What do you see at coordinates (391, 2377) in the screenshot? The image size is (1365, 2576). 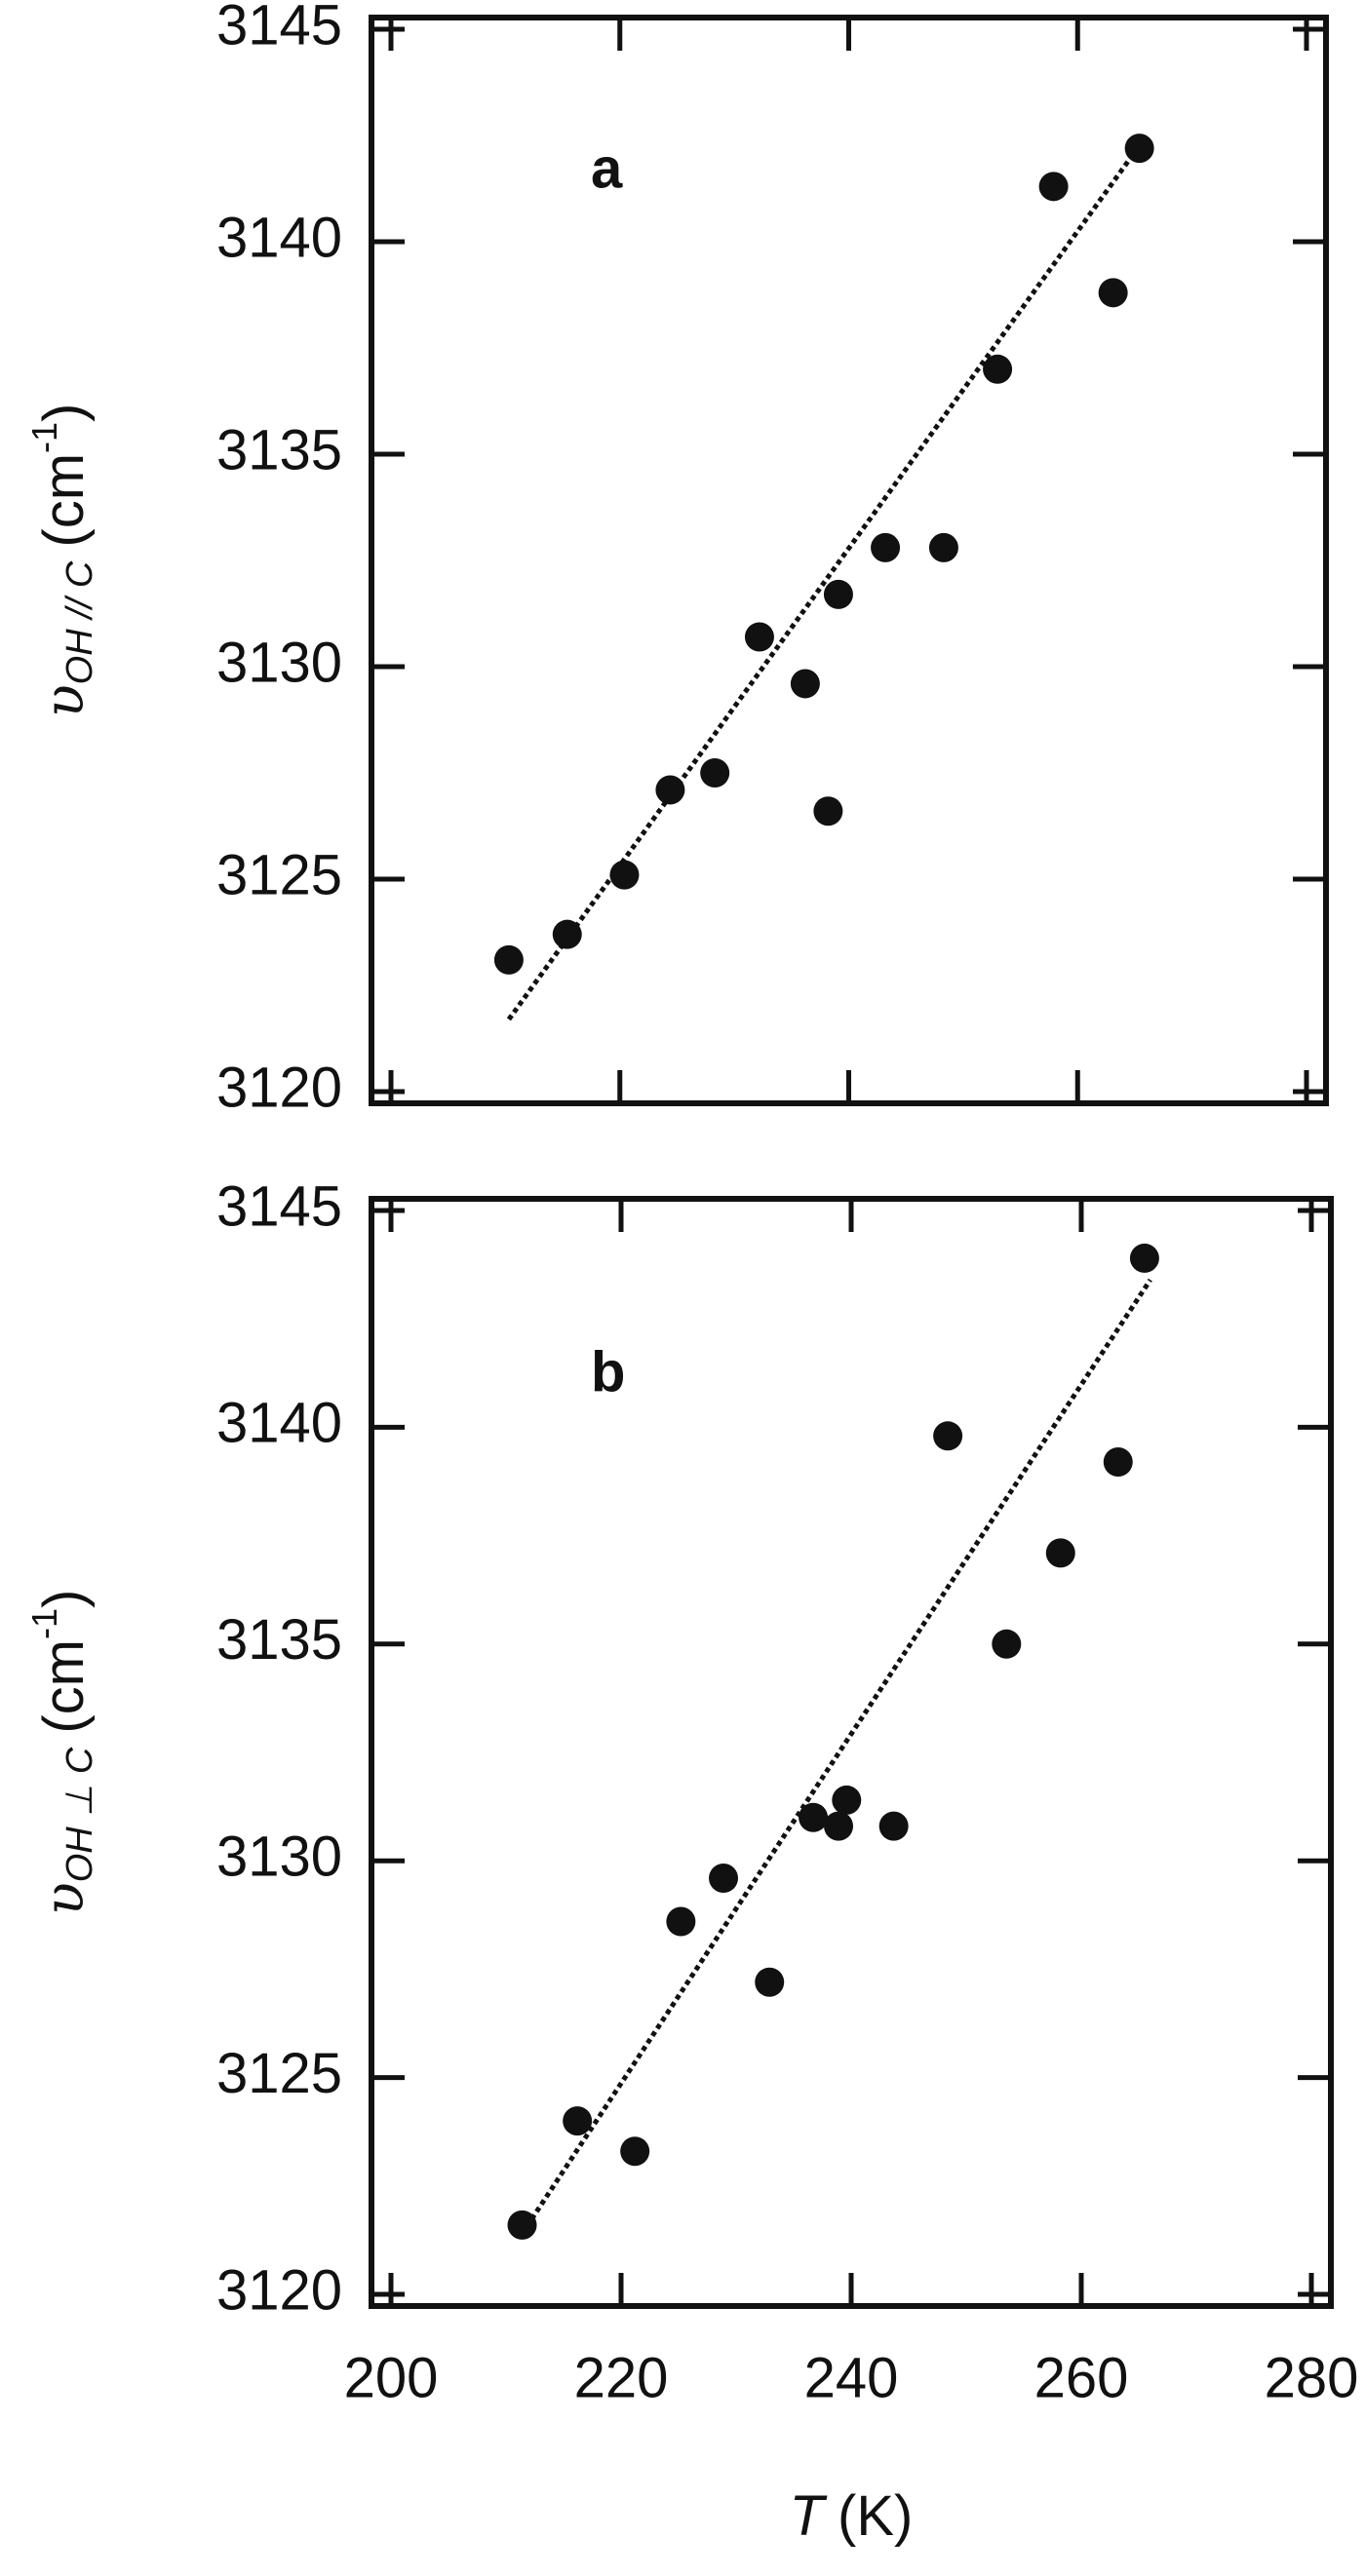 I see `x-tick-label: 200` at bounding box center [391, 2377].